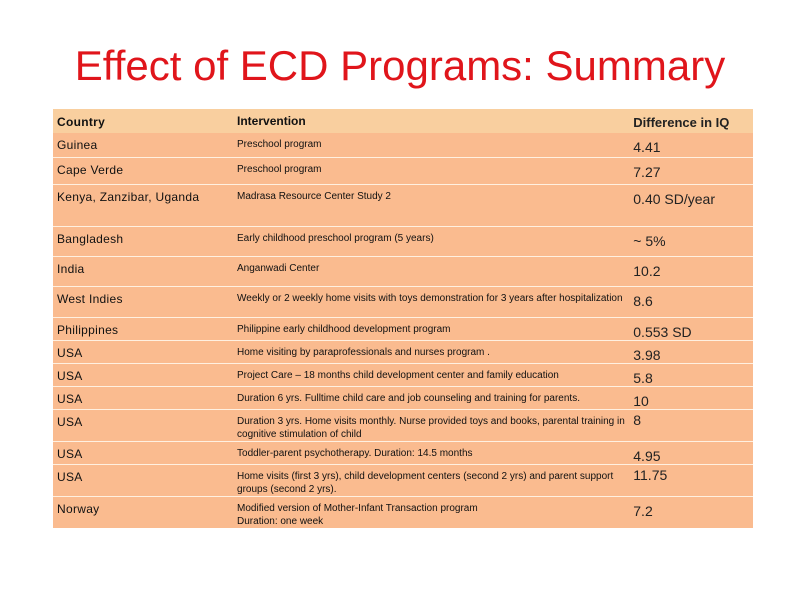 Image resolution: width=800 pixels, height=600 pixels. I want to click on header-difference-in-iq: Difference in IQ, so click(681, 122).